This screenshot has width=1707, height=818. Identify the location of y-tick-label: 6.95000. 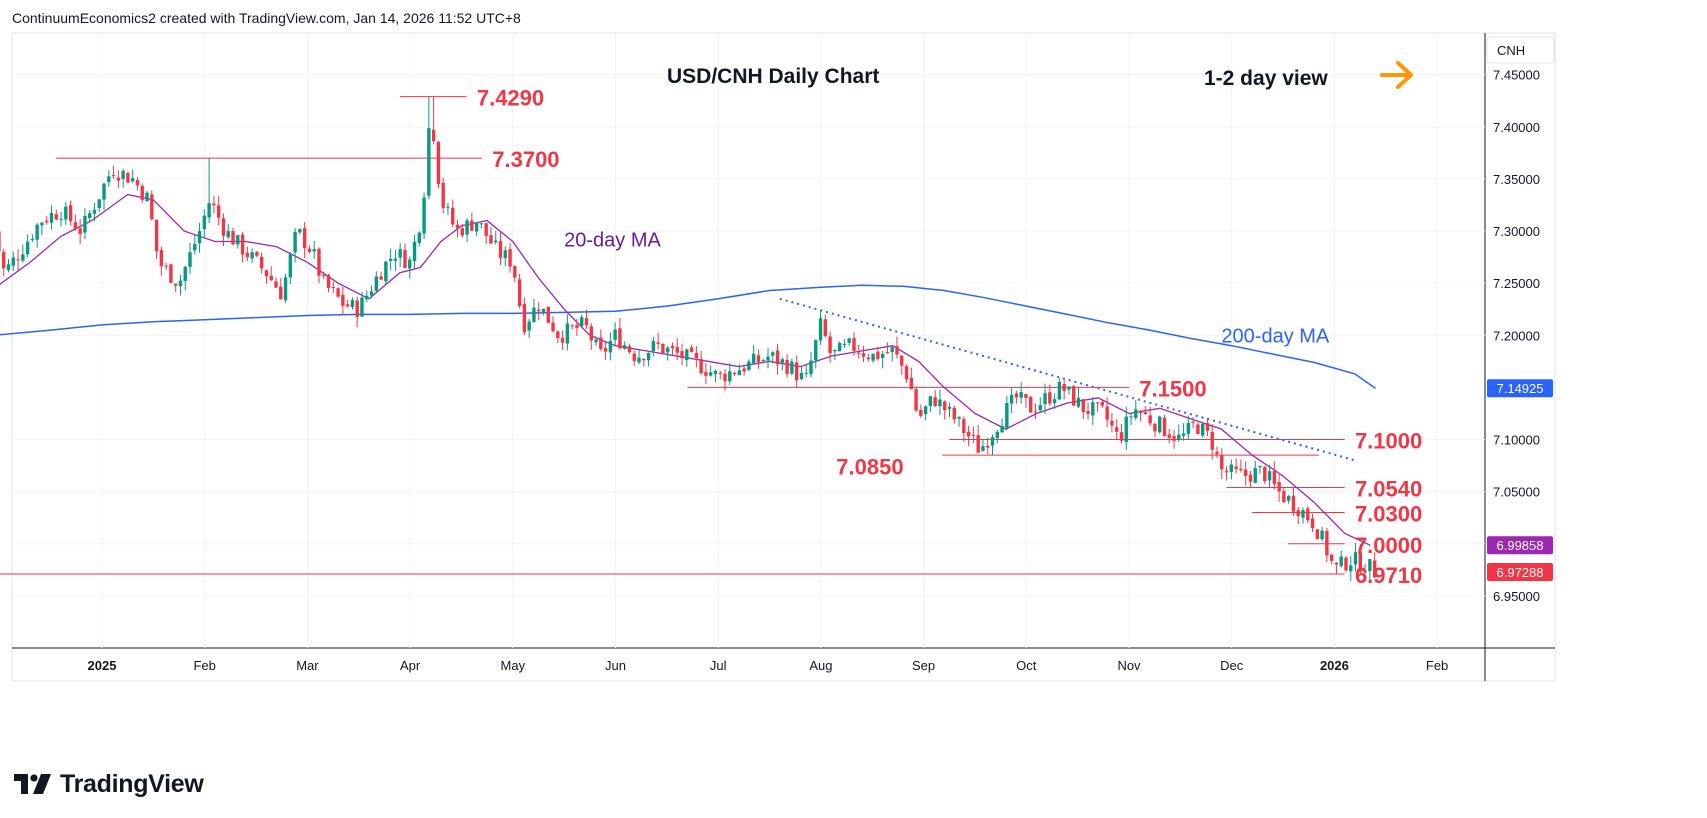
(1516, 596).